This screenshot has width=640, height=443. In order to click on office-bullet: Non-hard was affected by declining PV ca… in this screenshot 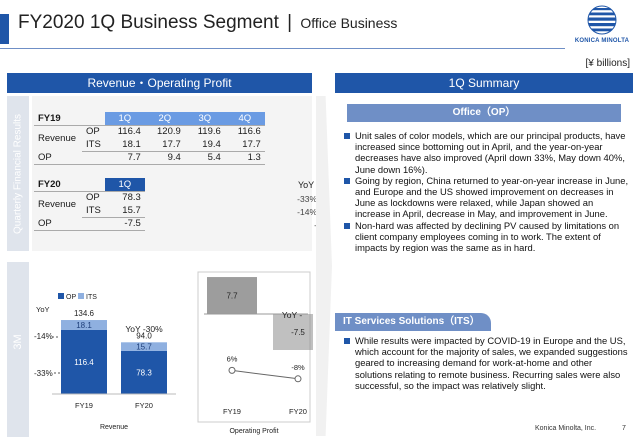, I will do `click(486, 237)`.